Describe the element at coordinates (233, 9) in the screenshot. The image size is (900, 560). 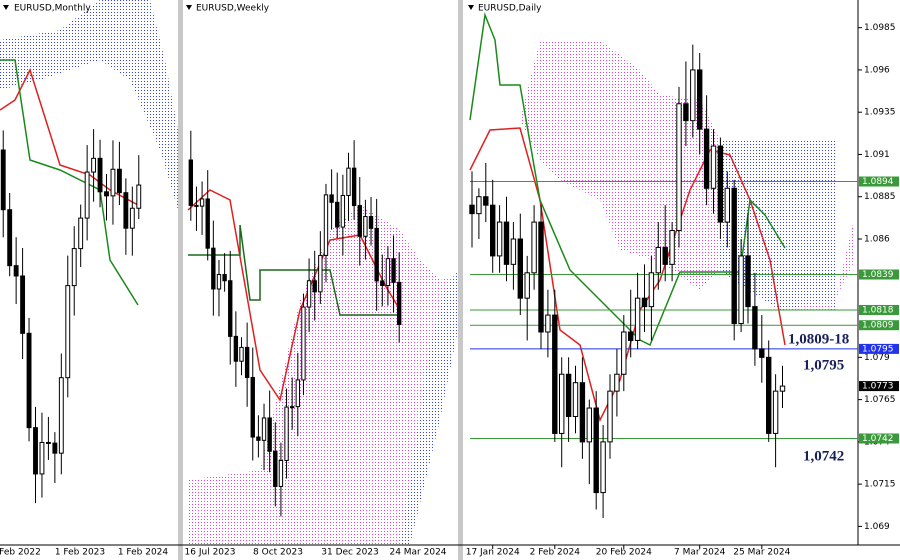
I see `pane-title: EURUSD,Weekly` at that location.